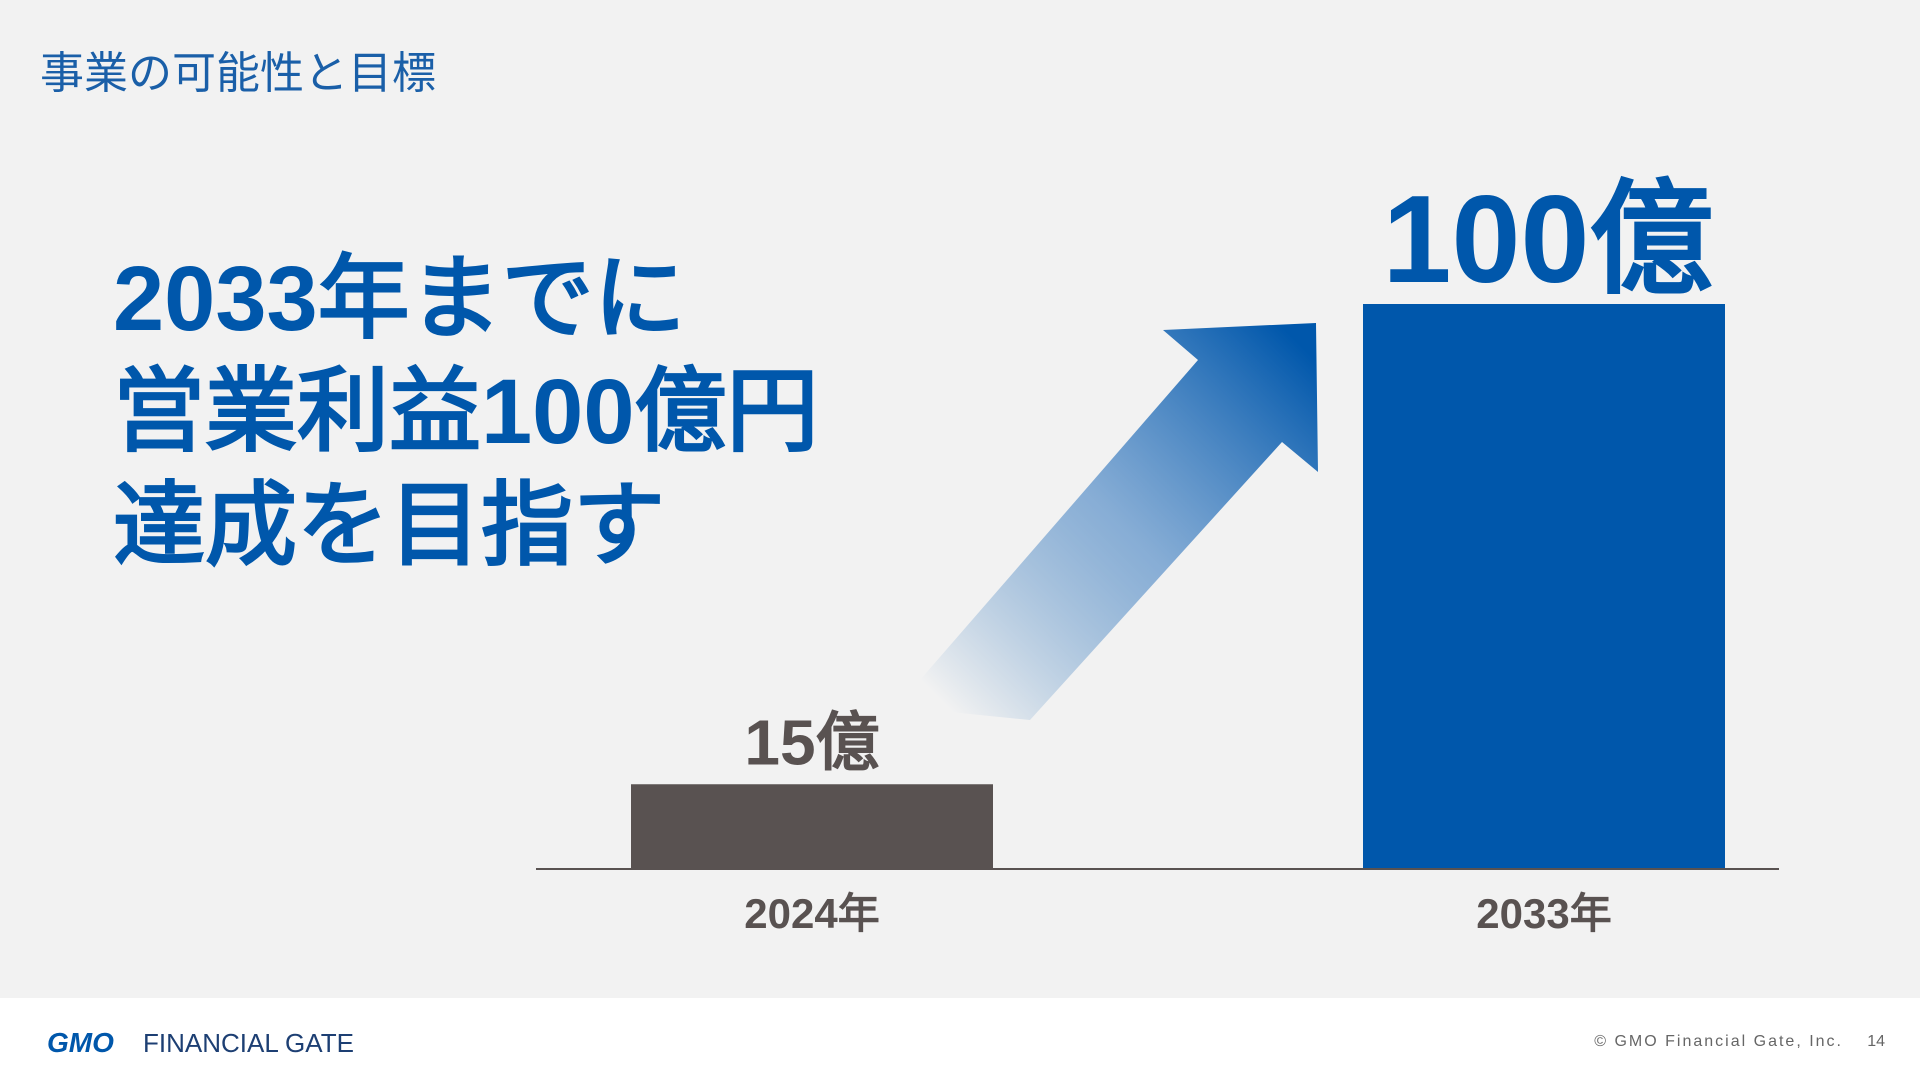  What do you see at coordinates (811, 742) in the screenshot?
I see `value-label: 15億` at bounding box center [811, 742].